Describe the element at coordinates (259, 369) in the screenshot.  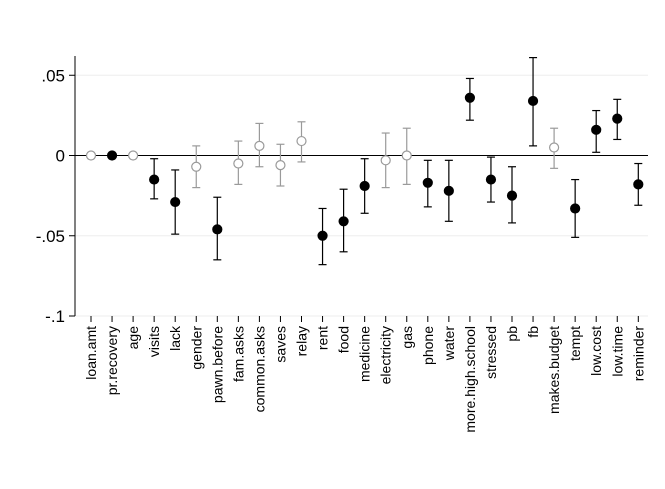
I see `x-tick-label-common.asks: common.asks` at that location.